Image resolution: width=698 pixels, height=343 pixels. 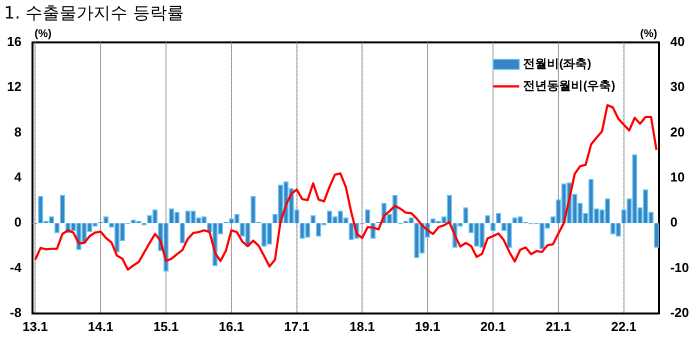 What do you see at coordinates (362, 326) in the screenshot?
I see `x-tick-label: 18.1` at bounding box center [362, 326].